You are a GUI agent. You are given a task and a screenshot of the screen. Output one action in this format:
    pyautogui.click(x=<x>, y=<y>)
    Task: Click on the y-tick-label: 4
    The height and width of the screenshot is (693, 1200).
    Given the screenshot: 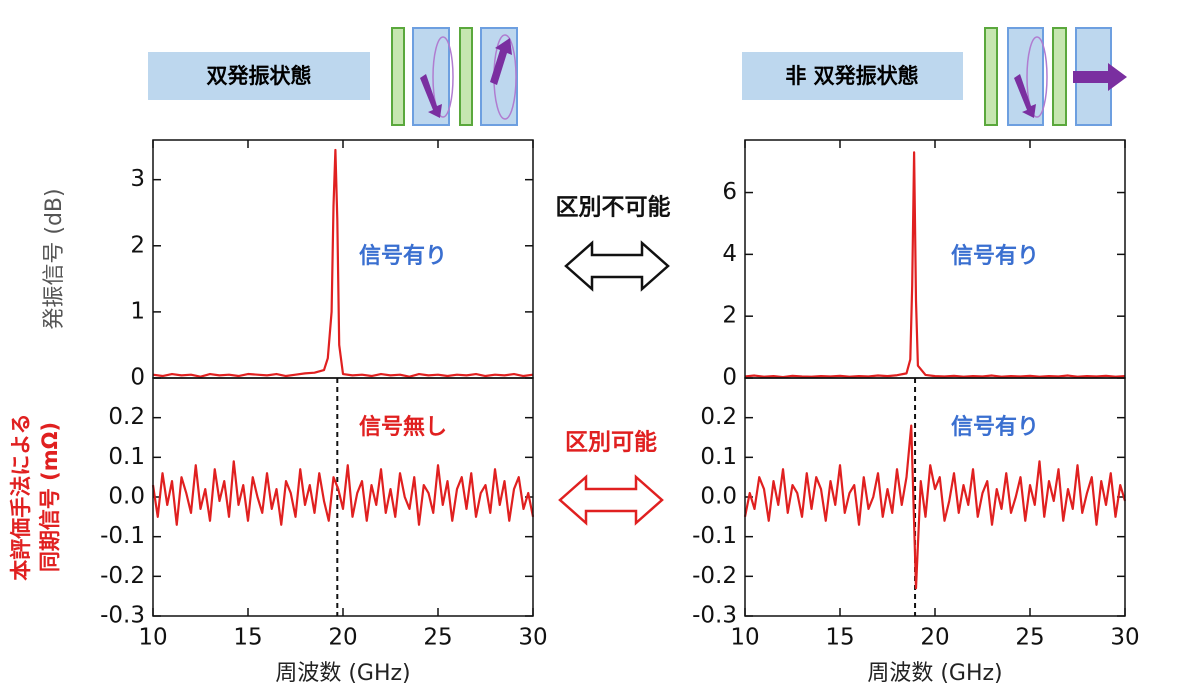 What is the action you would take?
    pyautogui.click(x=729, y=254)
    